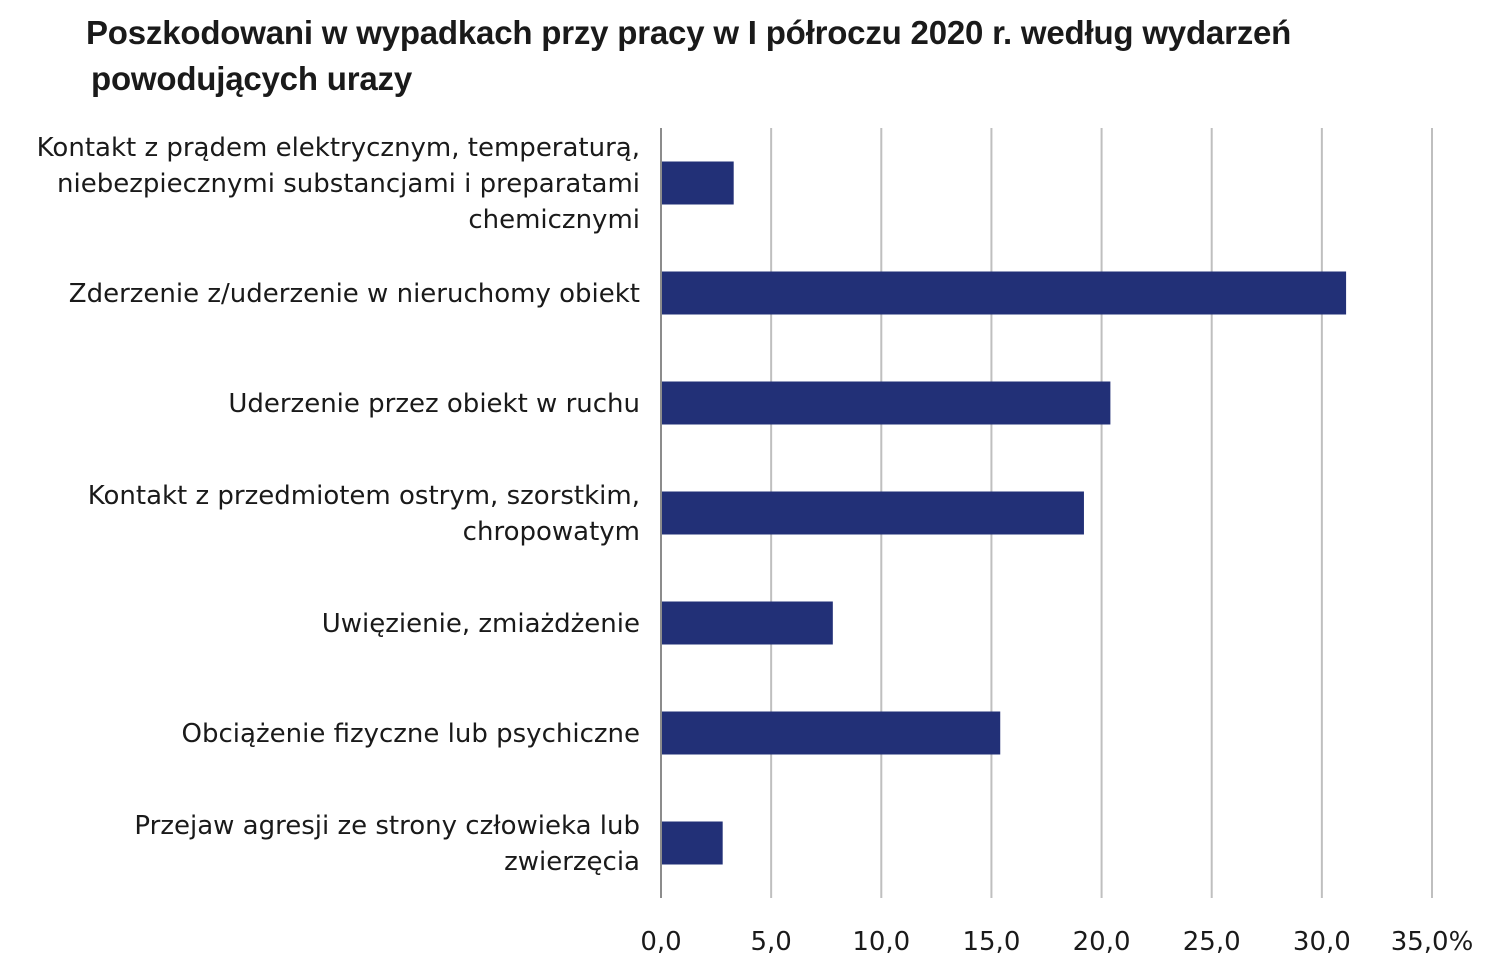 Image resolution: width=1500 pixels, height=973 pixels. I want to click on x-tick-label-7: 35,0%, so click(1432, 942).